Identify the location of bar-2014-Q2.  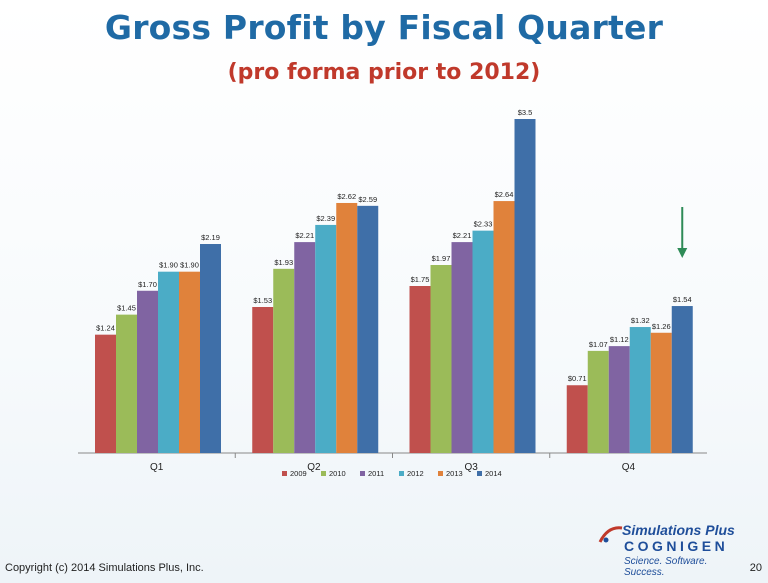
(368, 329).